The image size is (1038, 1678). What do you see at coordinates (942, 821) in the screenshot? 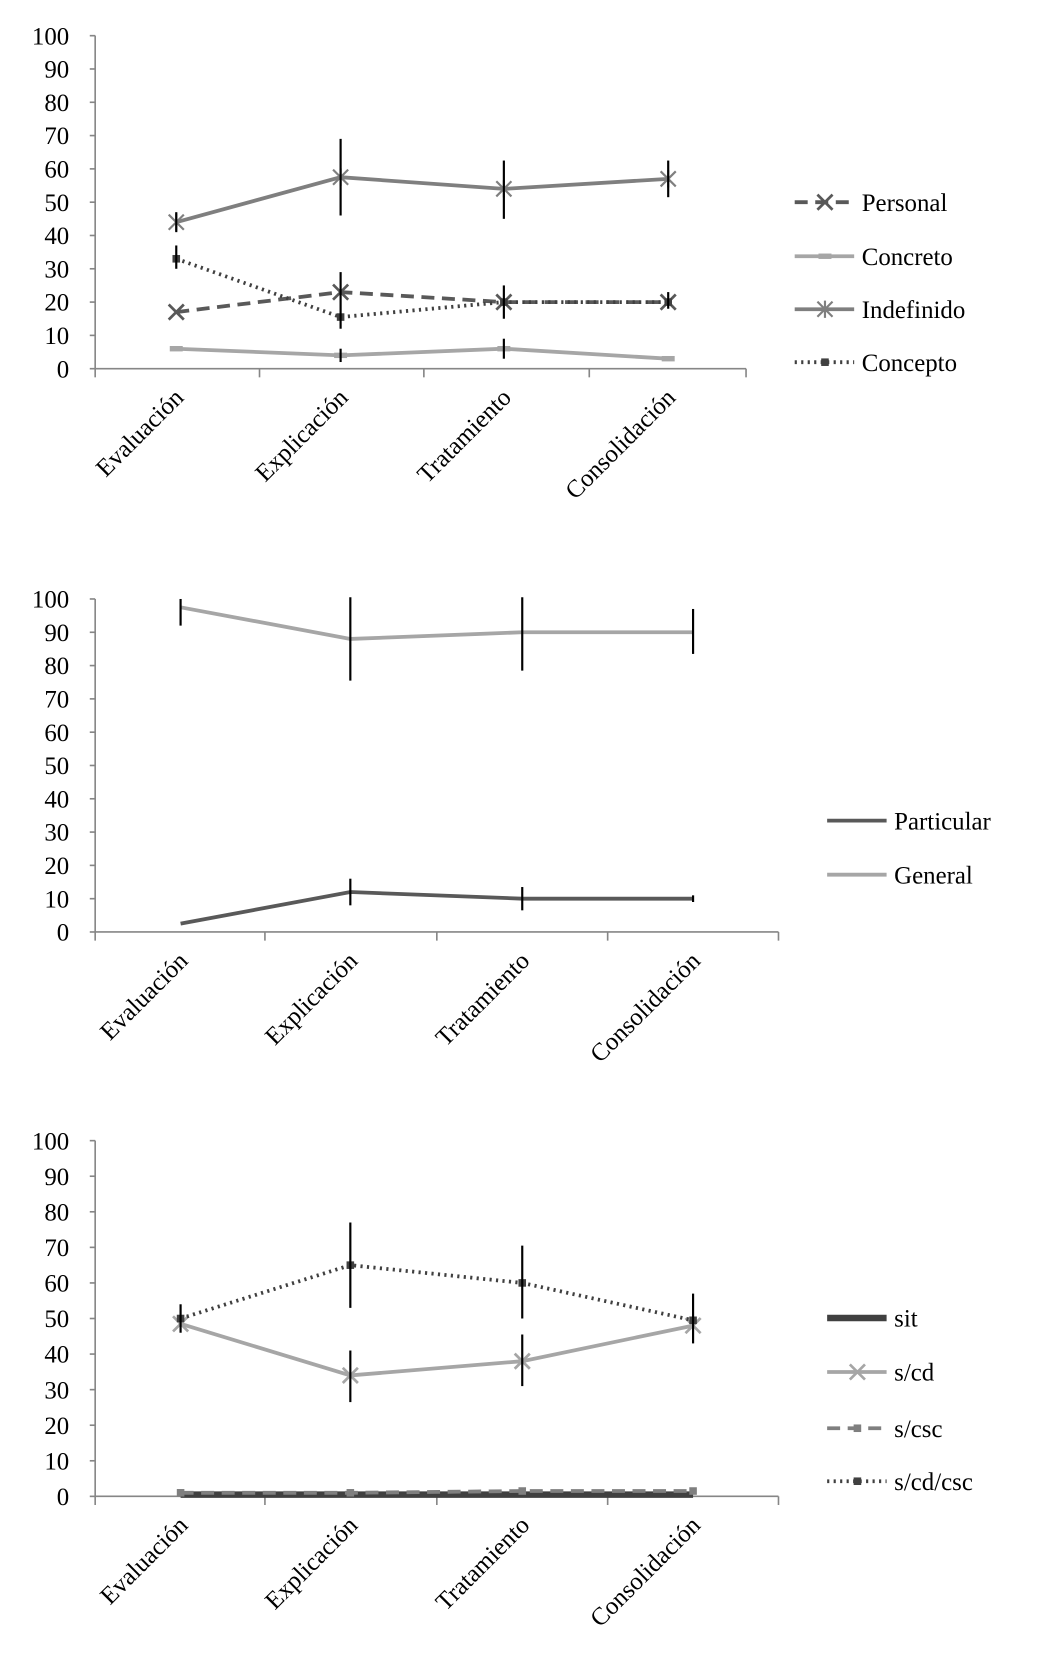
I see `legend-label: Particular` at bounding box center [942, 821].